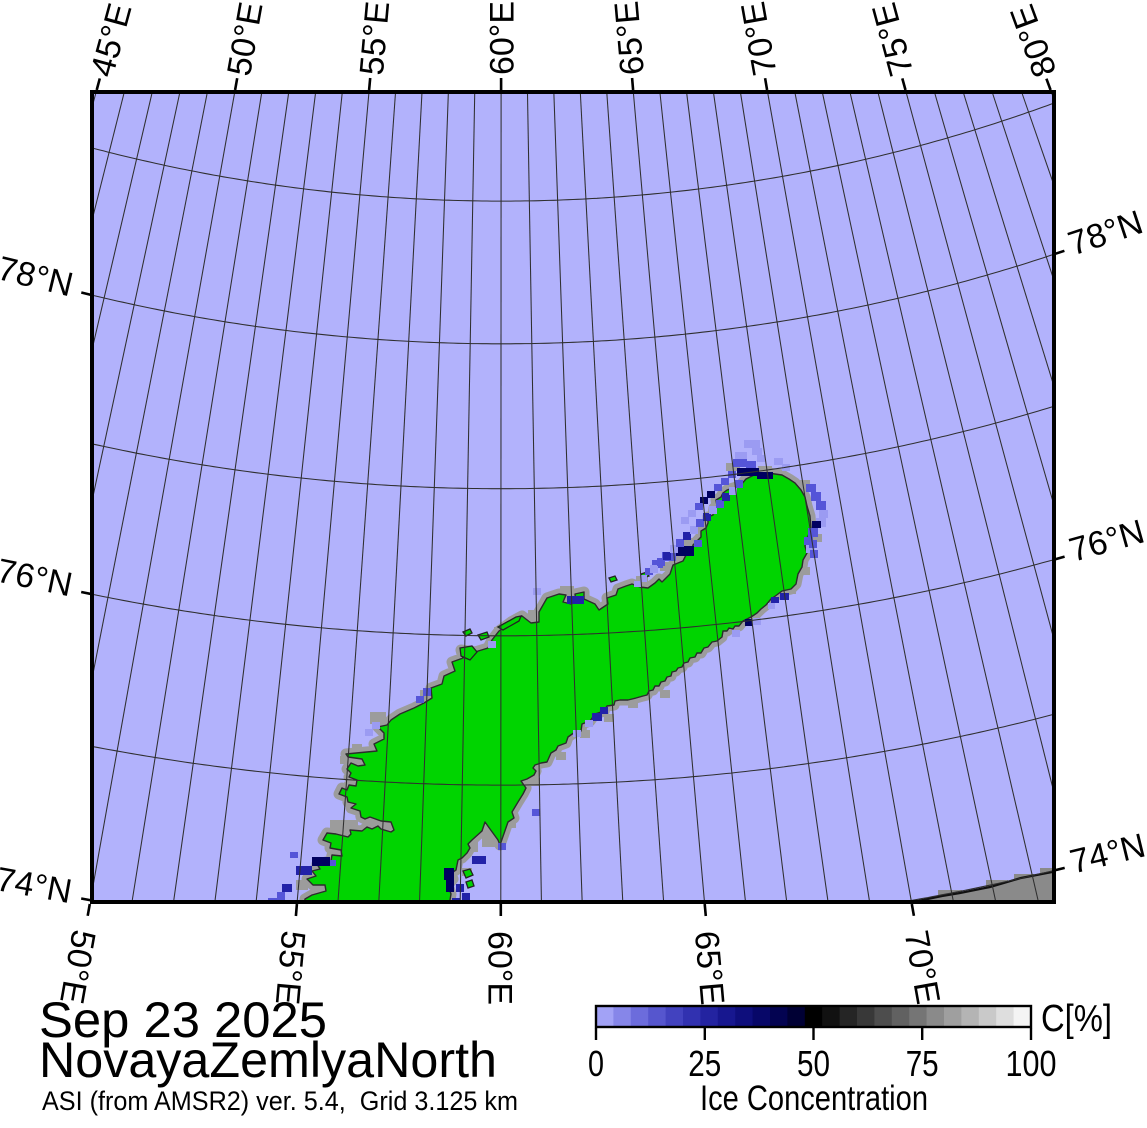 This screenshot has width=1147, height=1128. I want to click on svg-text: C[%], so click(1076, 1019).